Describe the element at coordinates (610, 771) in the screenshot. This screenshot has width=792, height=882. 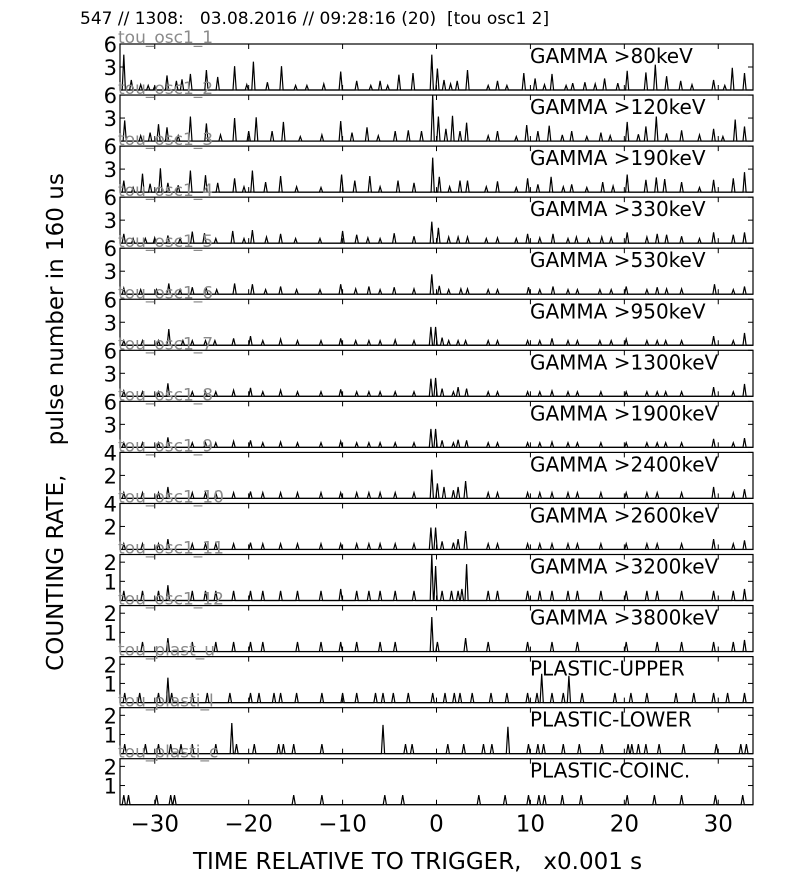
I see `panel-channel-label: PLASTIC-COINC.` at that location.